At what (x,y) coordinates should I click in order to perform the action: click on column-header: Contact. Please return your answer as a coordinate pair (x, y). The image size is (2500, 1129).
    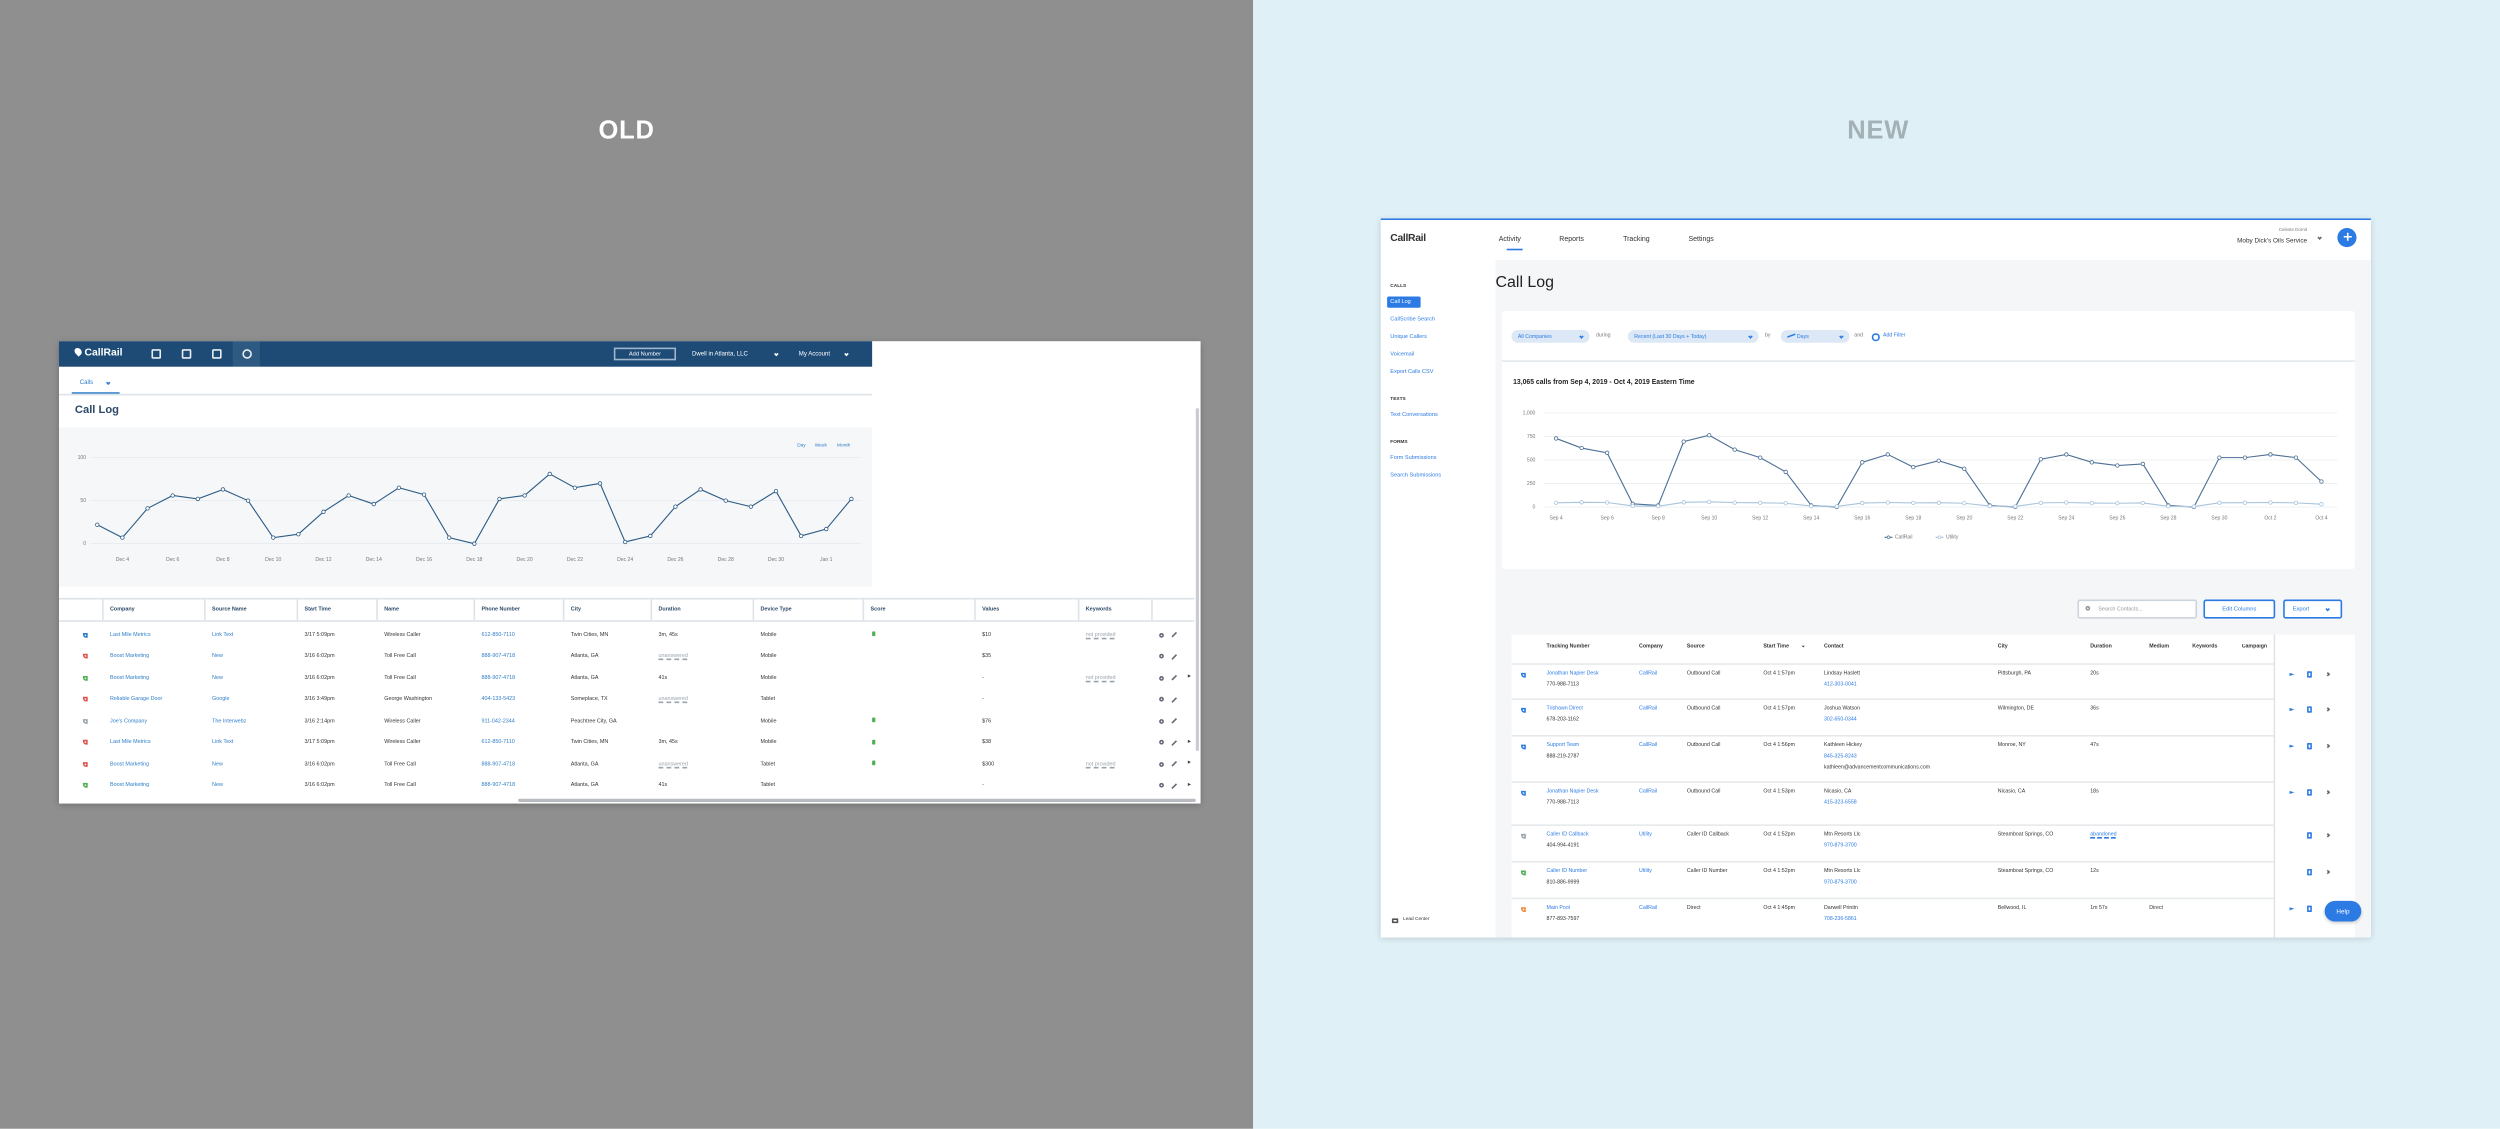
    Looking at the image, I should click on (1833, 645).